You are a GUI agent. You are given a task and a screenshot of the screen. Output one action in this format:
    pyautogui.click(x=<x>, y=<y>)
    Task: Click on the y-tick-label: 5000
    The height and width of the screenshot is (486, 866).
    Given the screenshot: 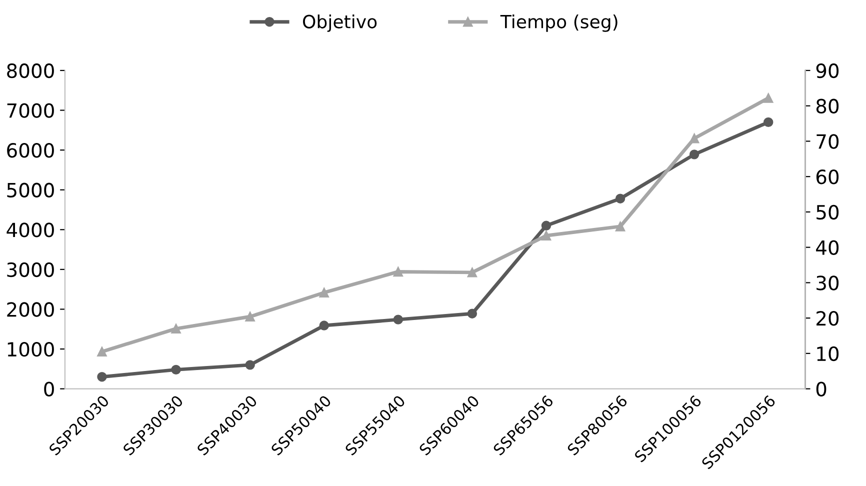 What is the action you would take?
    pyautogui.click(x=30, y=190)
    